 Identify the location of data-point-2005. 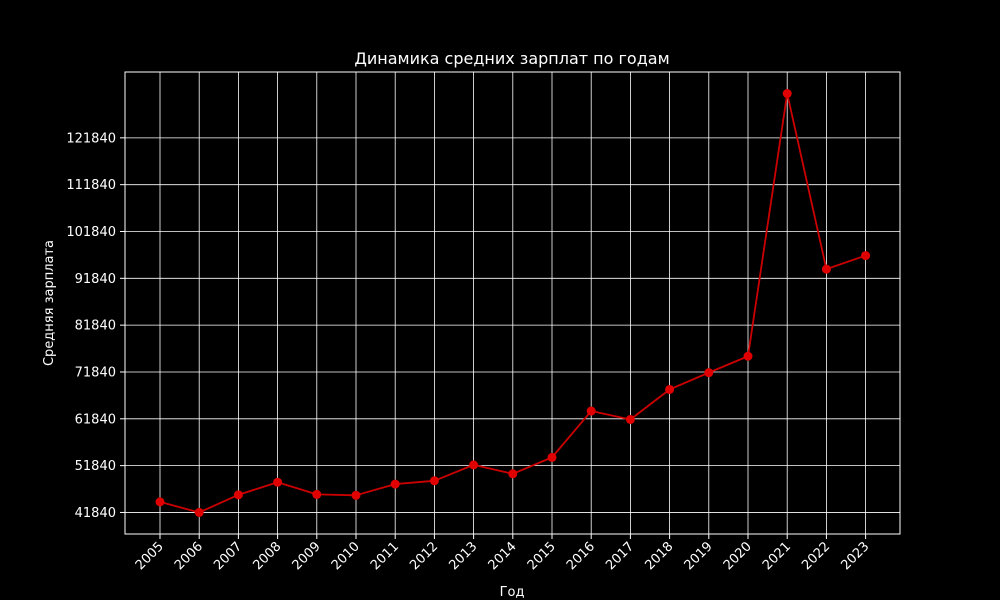
(160, 502).